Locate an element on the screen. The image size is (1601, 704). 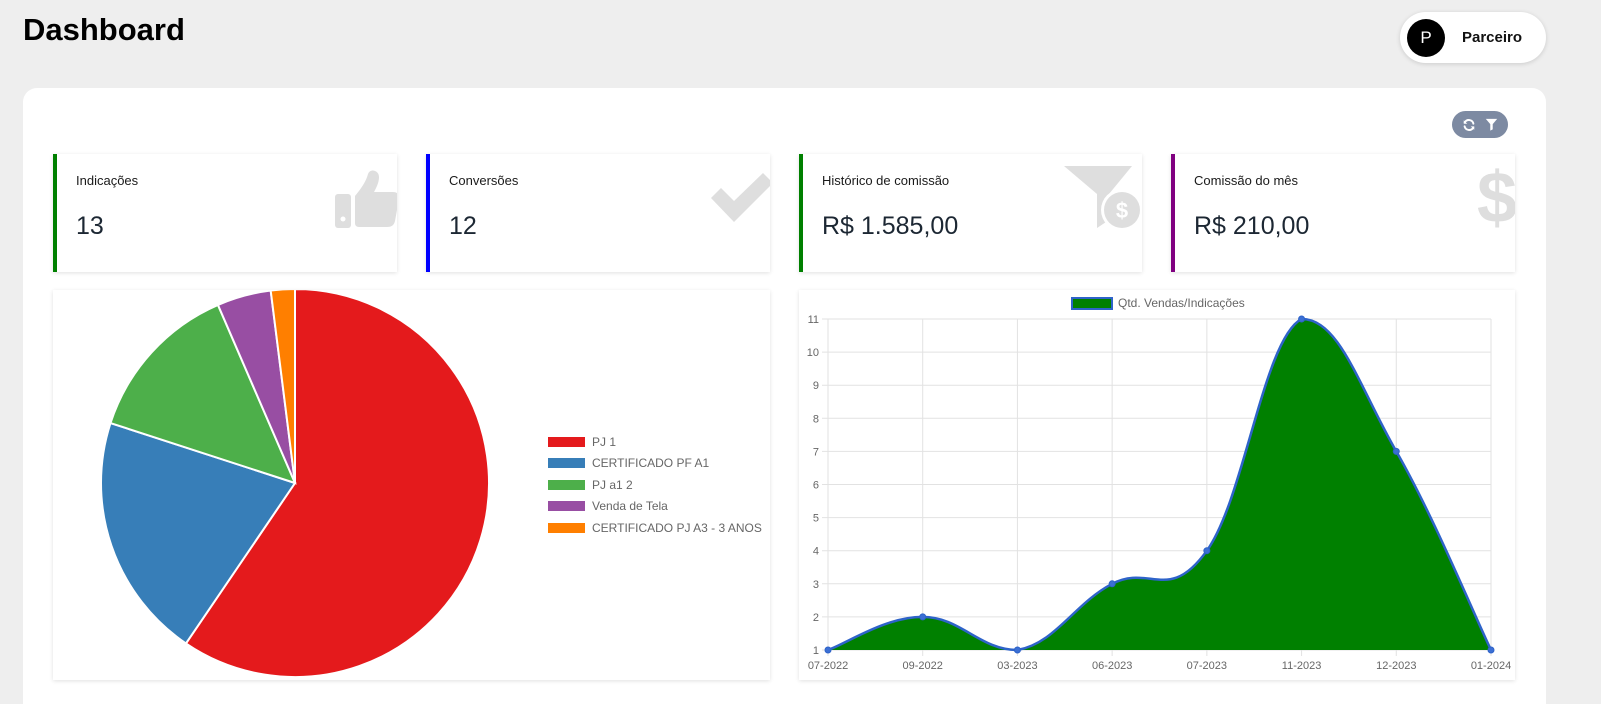
stat-value: 13 is located at coordinates (90, 226).